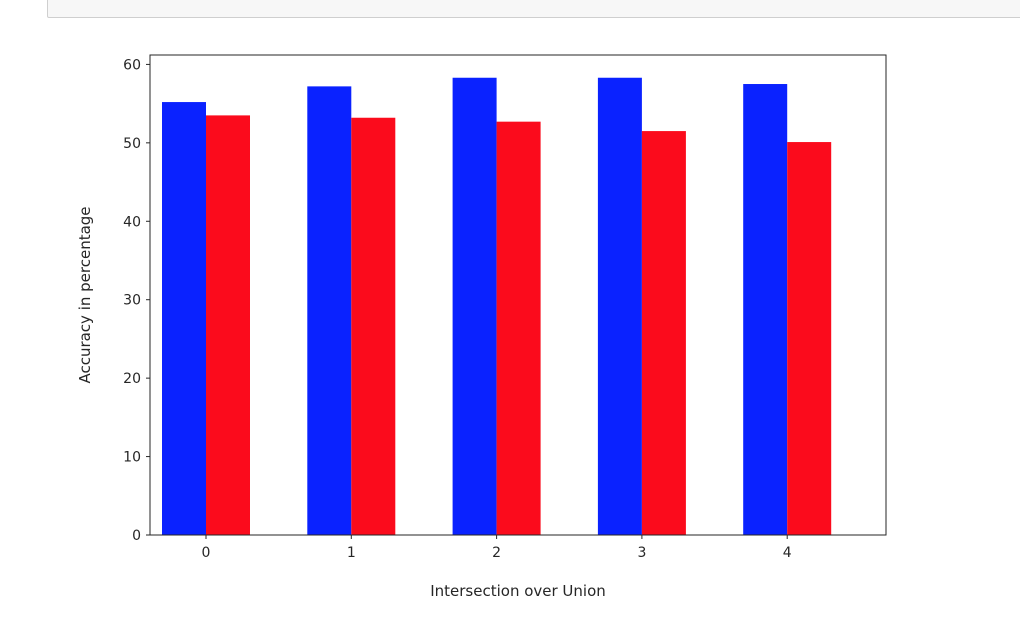 This screenshot has height=626, width=1020. I want to click on bar-series1-cat1, so click(373, 326).